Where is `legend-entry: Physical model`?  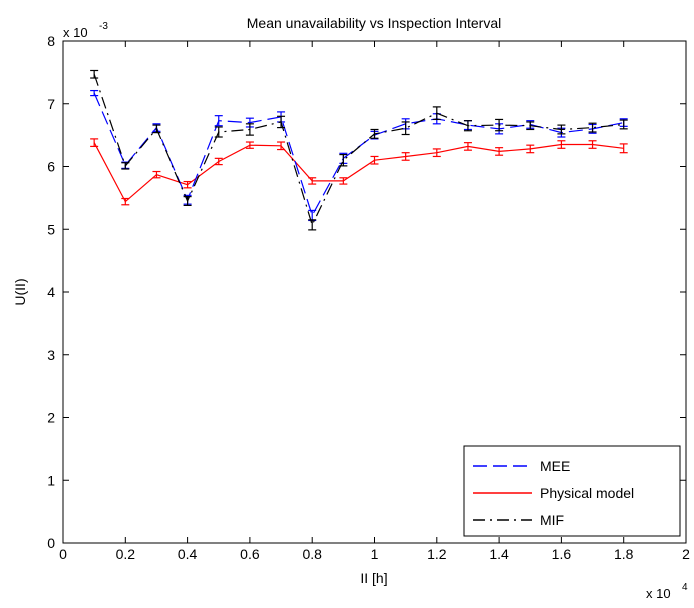
legend-entry: Physical model is located at coordinates (553, 493).